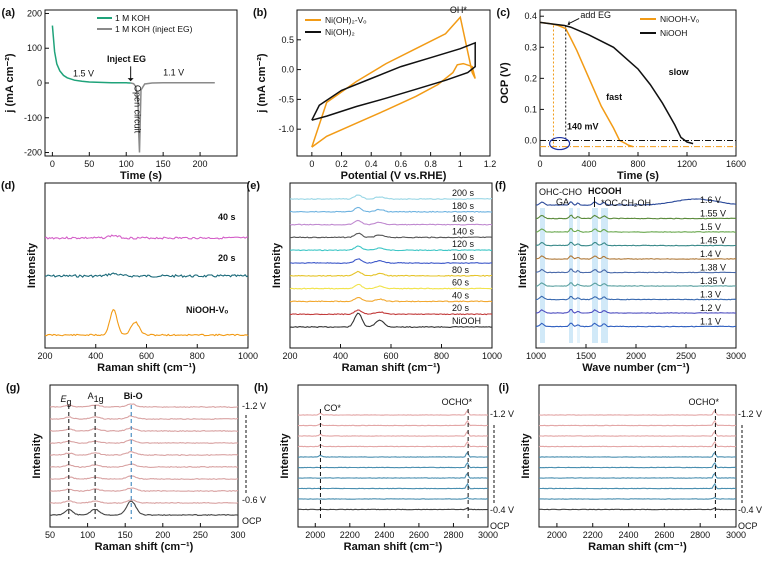  What do you see at coordinates (390, 261) in the screenshot?
I see `spectrum-100s` at bounding box center [390, 261].